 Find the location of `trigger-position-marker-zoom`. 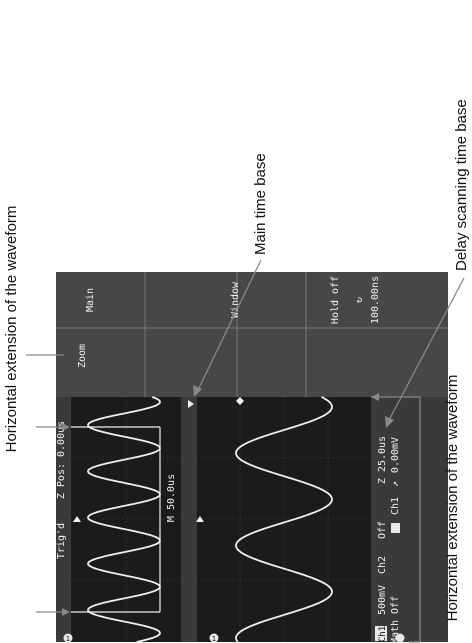

trigger-position-marker-zoom is located at coordinates (200, 519).